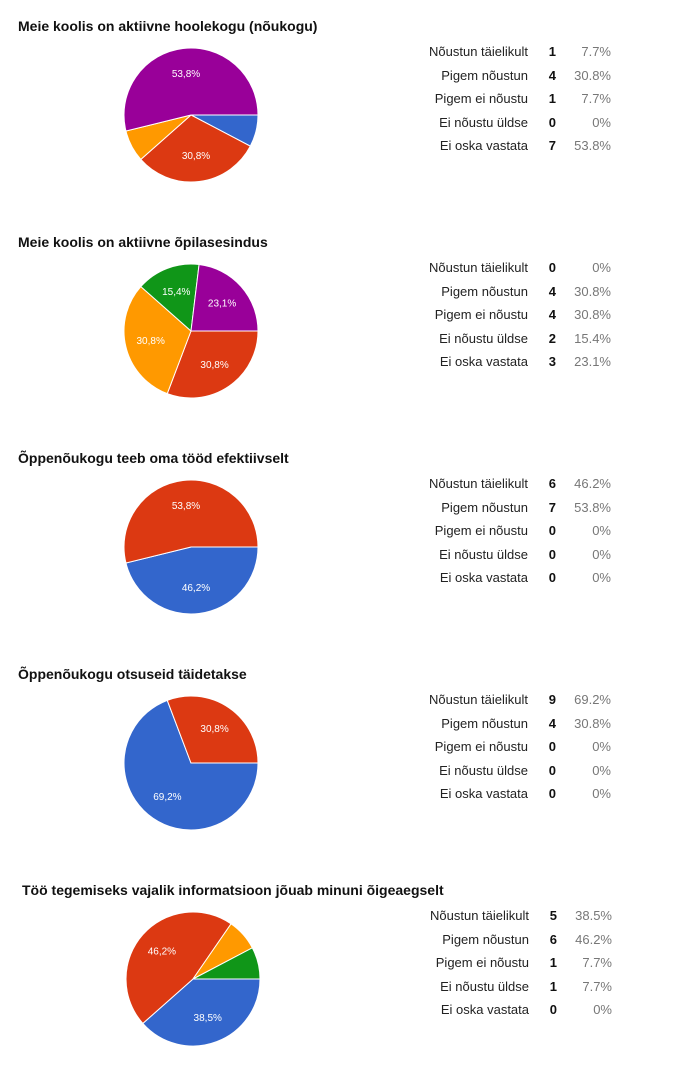 The image size is (694, 1084). I want to click on answer-percent: 38.5%, so click(593, 915).